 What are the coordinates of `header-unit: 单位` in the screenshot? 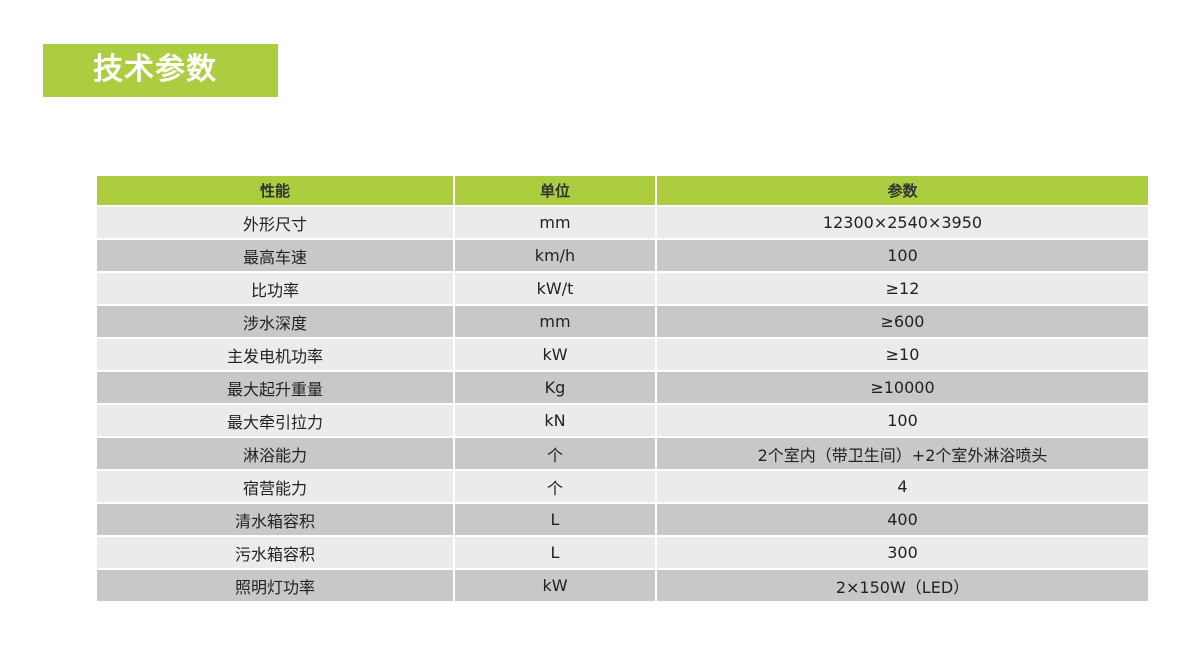 It's located at (555, 190).